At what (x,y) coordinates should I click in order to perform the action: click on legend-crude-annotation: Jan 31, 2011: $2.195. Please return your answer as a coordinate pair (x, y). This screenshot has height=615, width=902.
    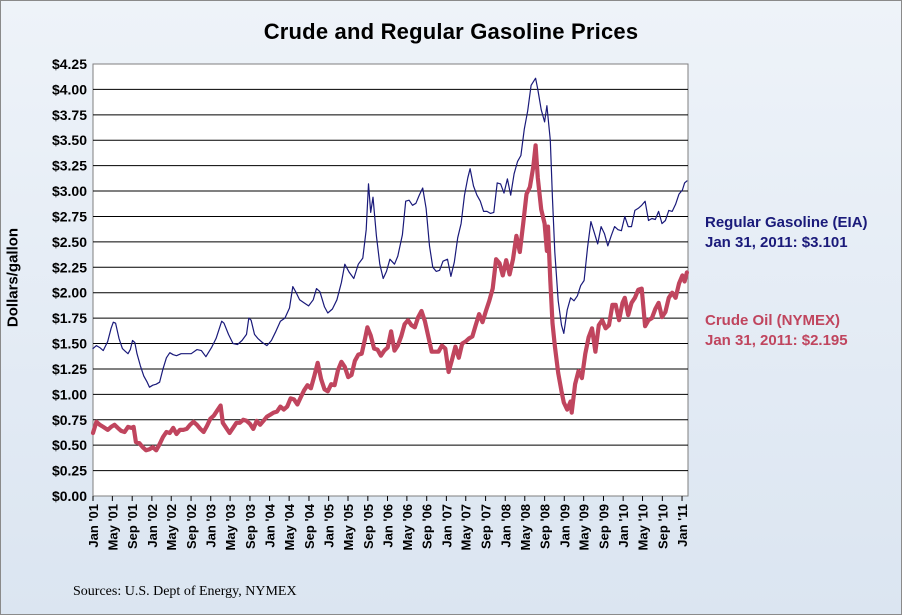
    Looking at the image, I should click on (776, 340).